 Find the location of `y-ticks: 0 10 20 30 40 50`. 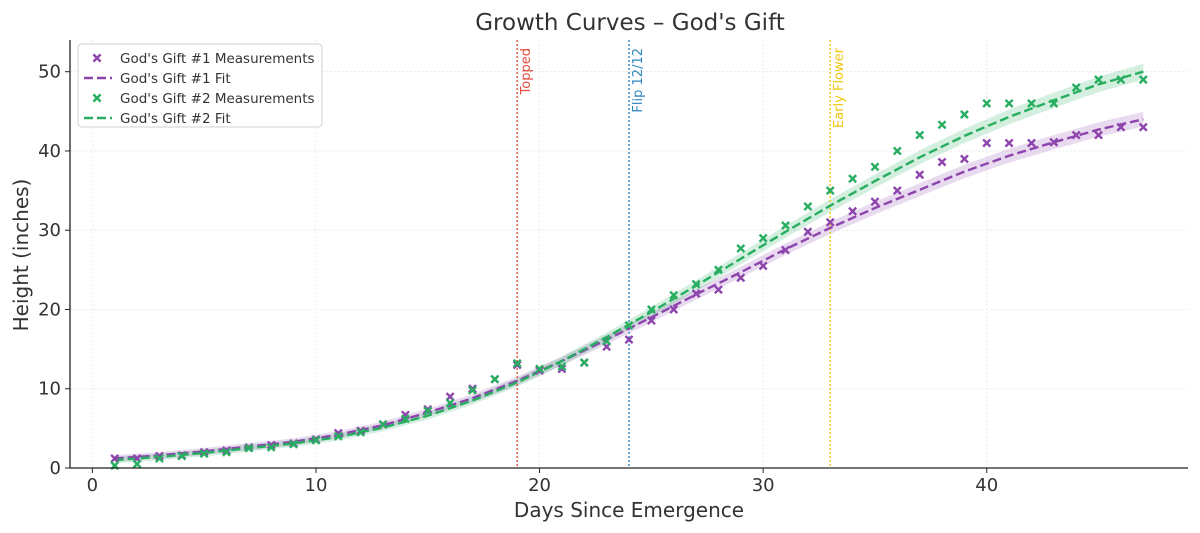

y-ticks: 0 10 20 30 40 50 is located at coordinates (54, 270).